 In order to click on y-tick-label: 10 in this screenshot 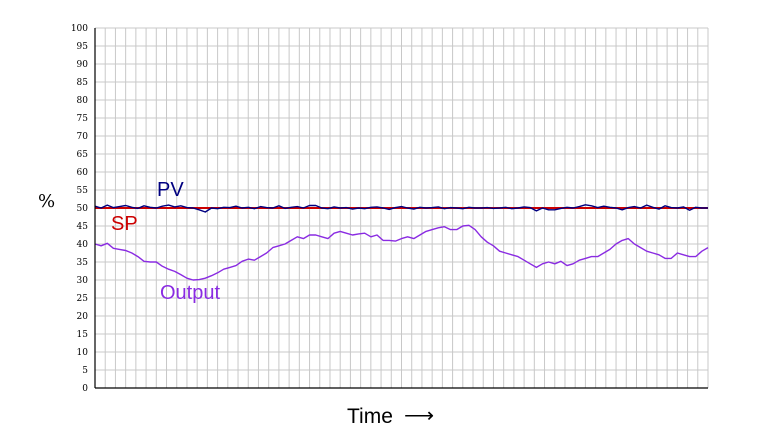, I will do `click(83, 353)`.